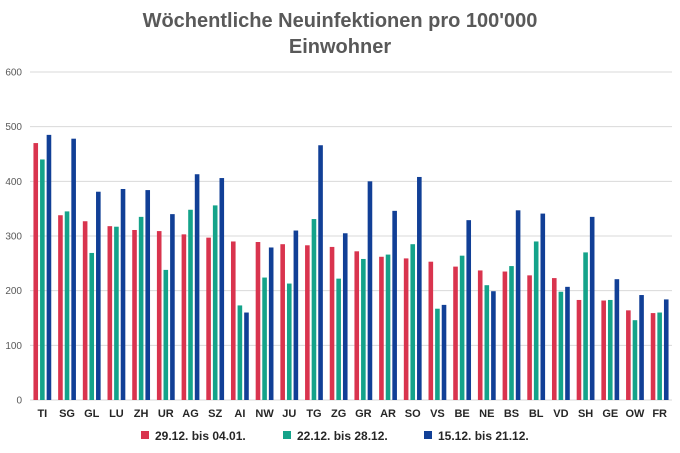 The width and height of the screenshot is (680, 453). Describe the element at coordinates (116, 414) in the screenshot. I see `x-tick-label-lu: LU` at that location.